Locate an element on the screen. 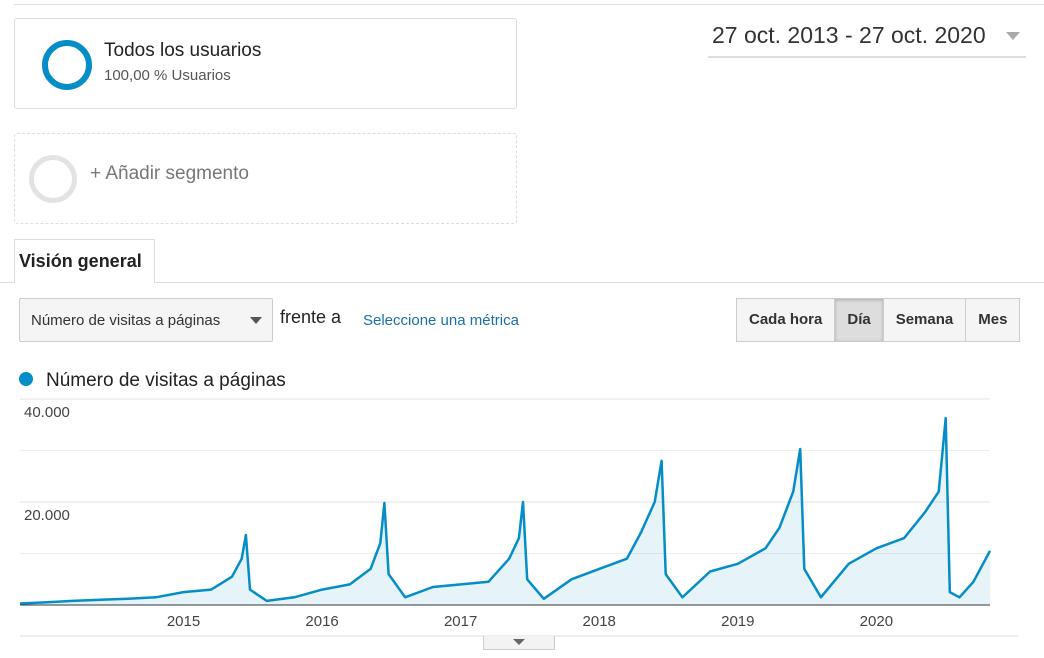 This screenshot has height=658, width=1044. segment-subtitle: 100,00 % Usuarios is located at coordinates (167, 75).